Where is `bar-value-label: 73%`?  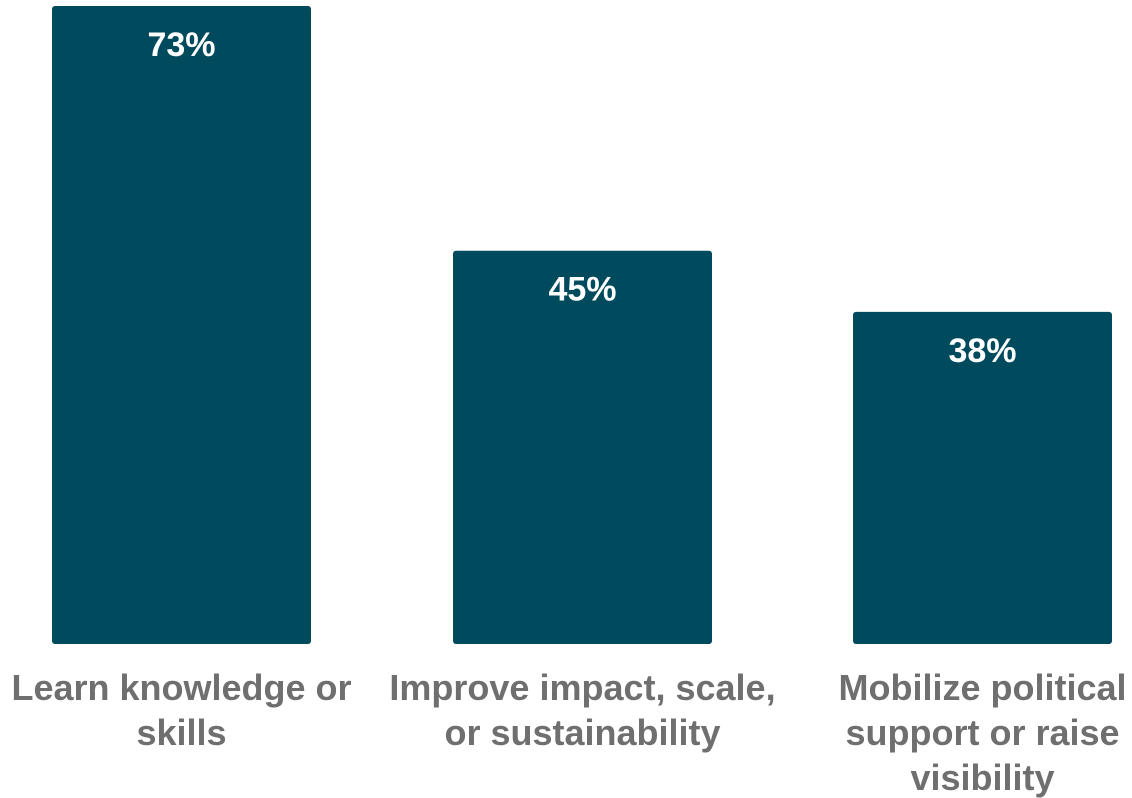 bar-value-label: 73% is located at coordinates (181, 45).